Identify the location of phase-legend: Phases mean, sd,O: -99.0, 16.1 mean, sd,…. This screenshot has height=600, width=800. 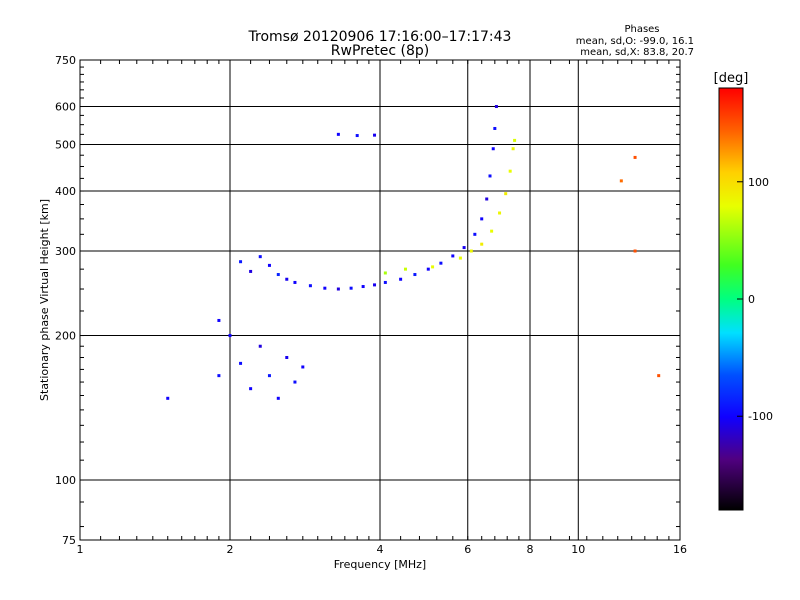
(635, 41).